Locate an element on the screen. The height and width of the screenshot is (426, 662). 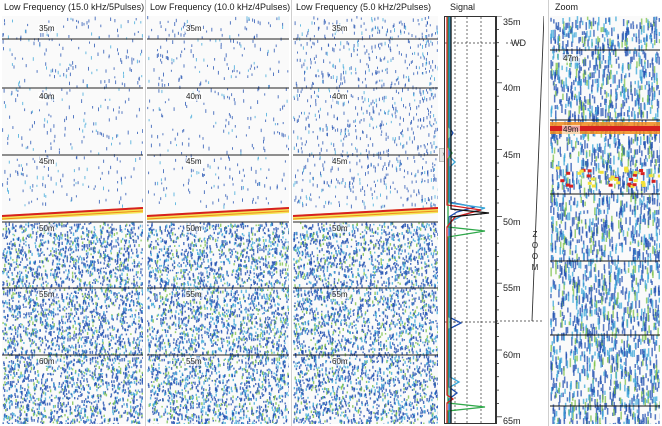
panel-title-5khz: Low Frequency (5.0 kHz/2Pulses) is located at coordinates (364, 7).